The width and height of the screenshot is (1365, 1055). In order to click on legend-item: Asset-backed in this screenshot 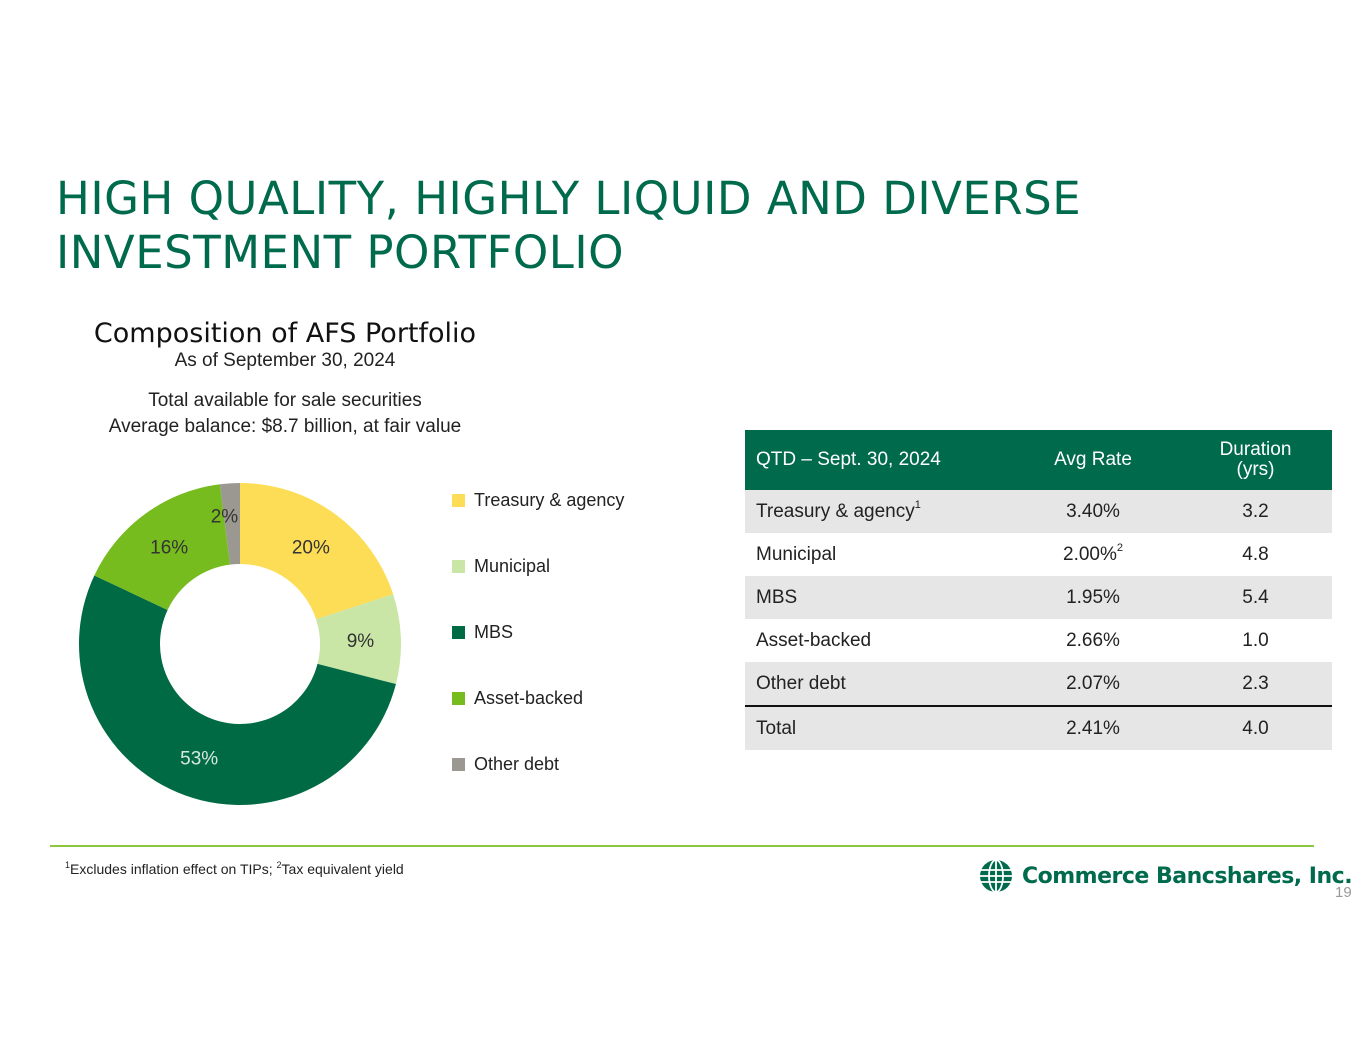, I will do `click(517, 698)`.